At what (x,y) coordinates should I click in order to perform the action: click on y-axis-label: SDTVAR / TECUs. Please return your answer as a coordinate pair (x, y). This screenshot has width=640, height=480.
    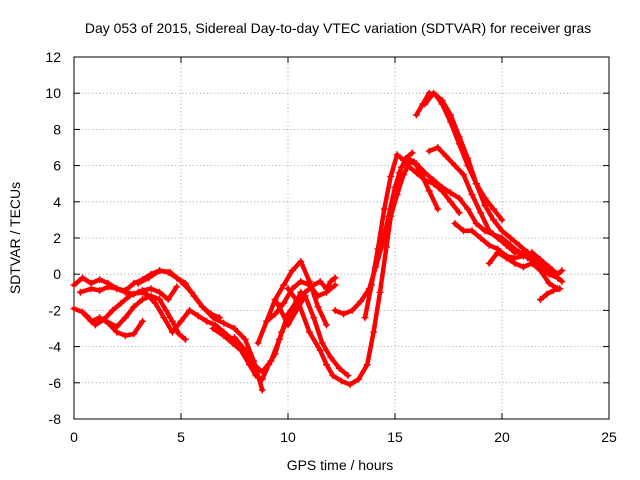
    Looking at the image, I should click on (15, 238).